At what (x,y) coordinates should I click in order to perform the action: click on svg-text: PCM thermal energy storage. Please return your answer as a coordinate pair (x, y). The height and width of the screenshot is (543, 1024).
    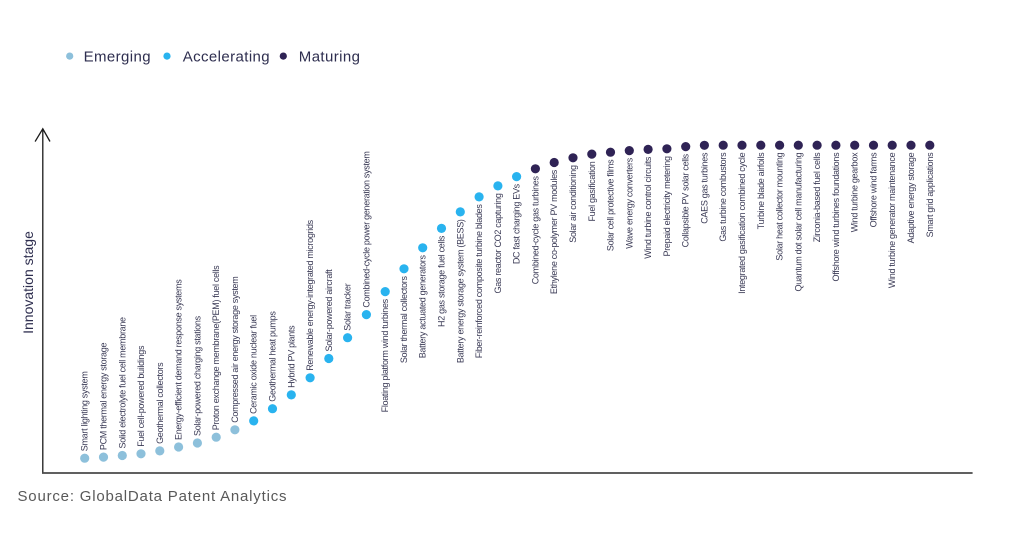
    Looking at the image, I should click on (104, 397).